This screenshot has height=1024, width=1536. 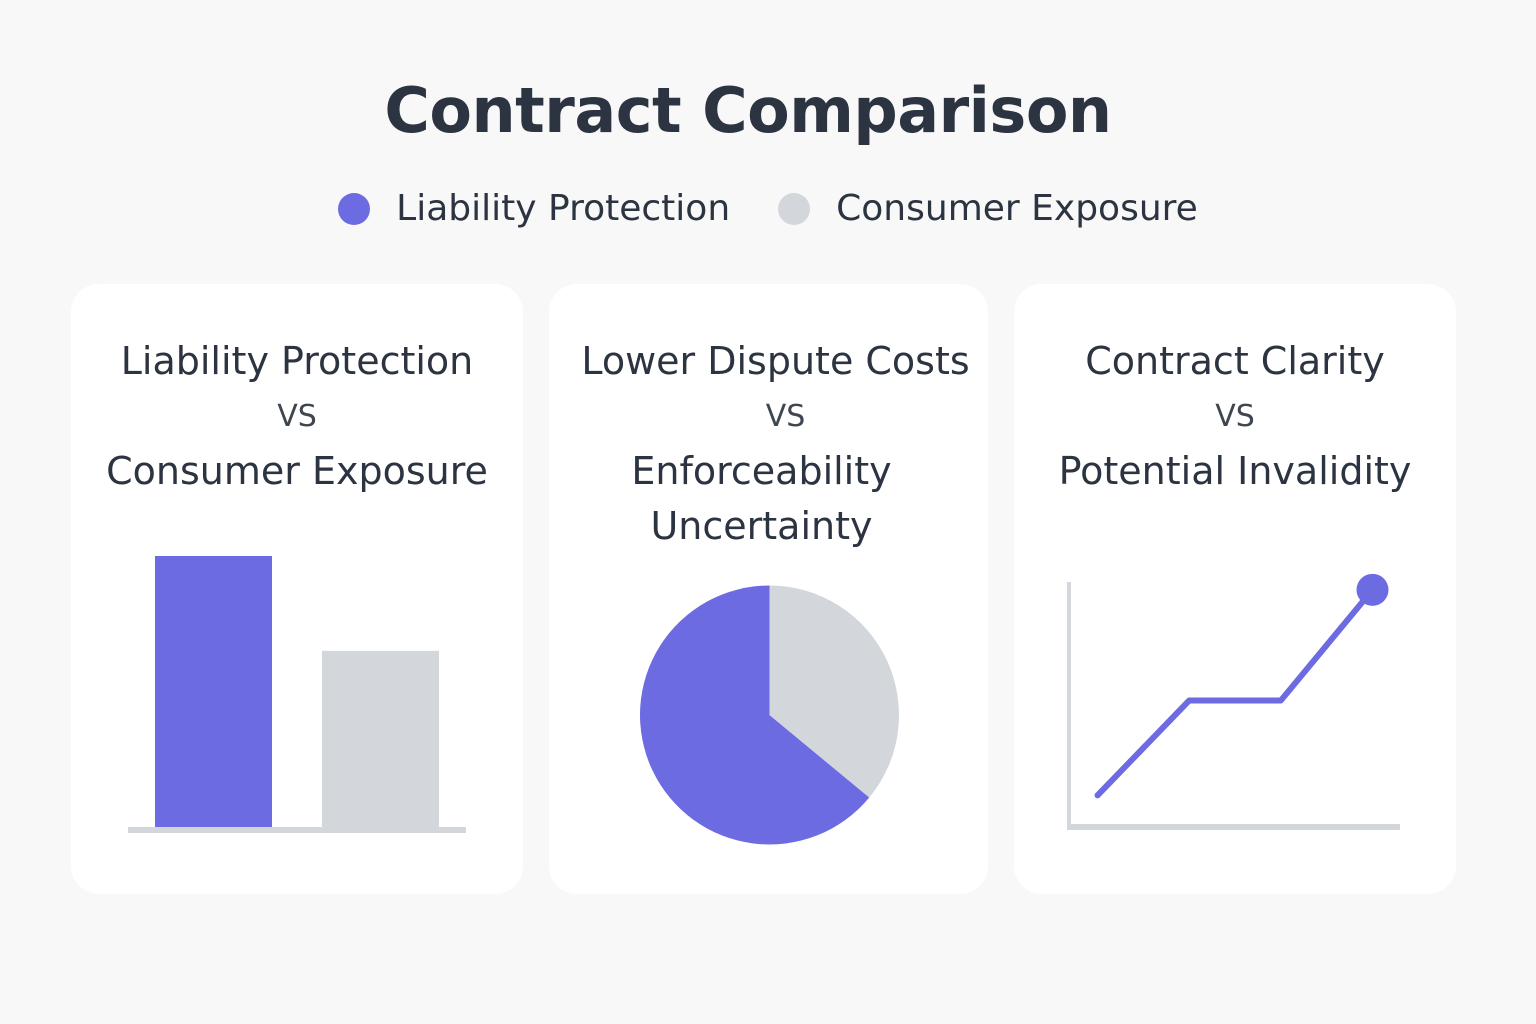 I want to click on legend-label-exposure: Consumer Exposure, so click(x=1017, y=208).